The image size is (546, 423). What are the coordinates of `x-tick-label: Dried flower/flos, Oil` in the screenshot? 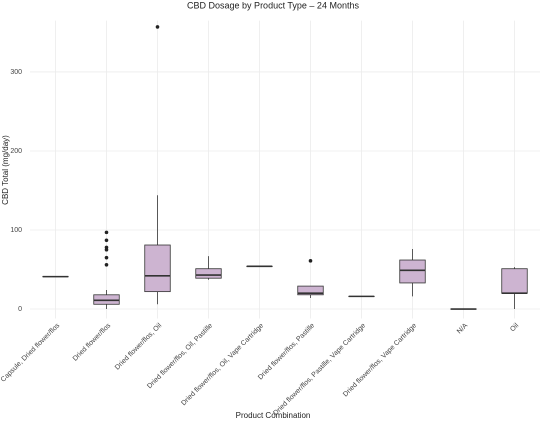 It's located at (139, 347).